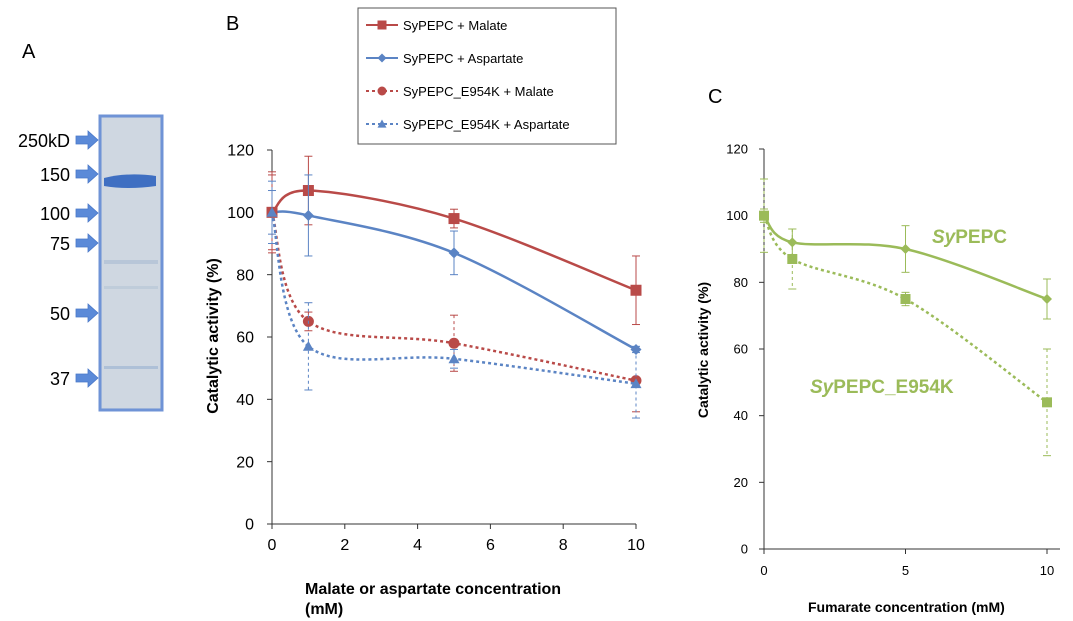  Describe the element at coordinates (55, 175) in the screenshot. I see `gel-marker-label: 150` at that location.